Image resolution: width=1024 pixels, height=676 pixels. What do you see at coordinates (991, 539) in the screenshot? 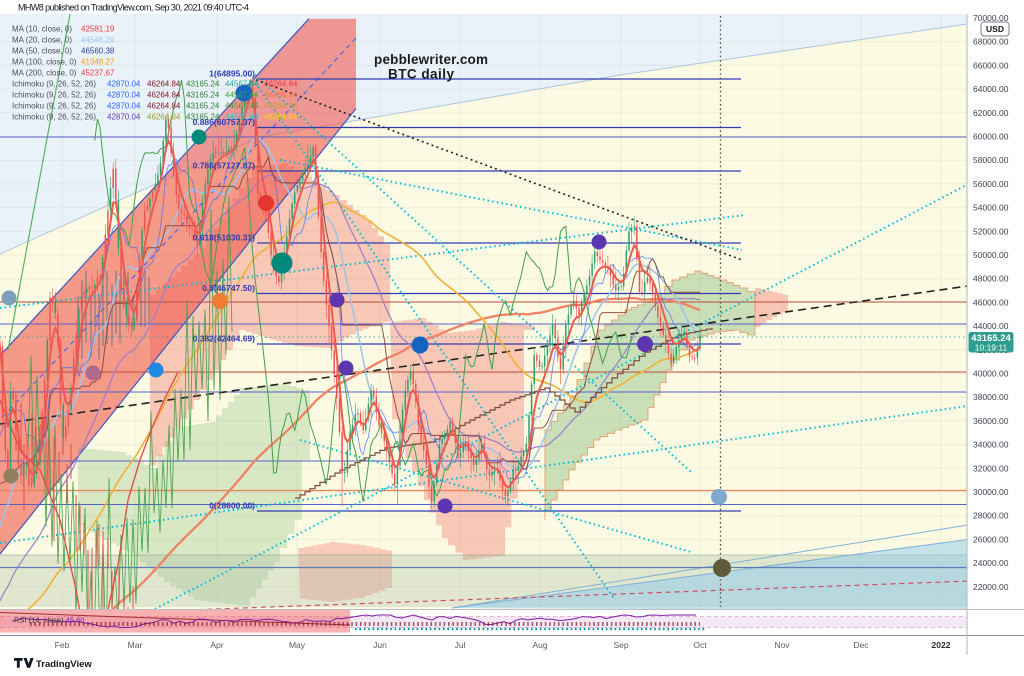
I see `svg-text: 26000.00` at bounding box center [991, 539].